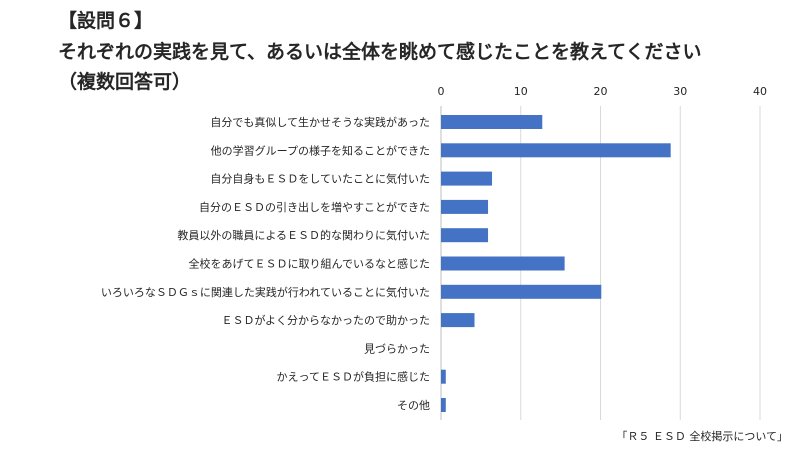  Describe the element at coordinates (760, 91) in the screenshot. I see `x-tick-label: 40` at that location.